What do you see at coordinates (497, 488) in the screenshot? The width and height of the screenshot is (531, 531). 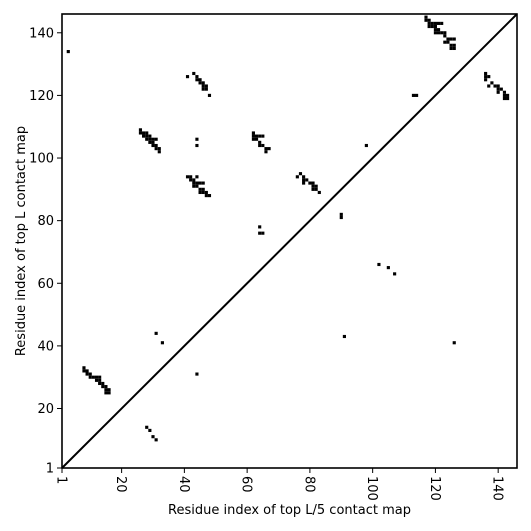 I see `x-tick-label: 140` at bounding box center [497, 488].